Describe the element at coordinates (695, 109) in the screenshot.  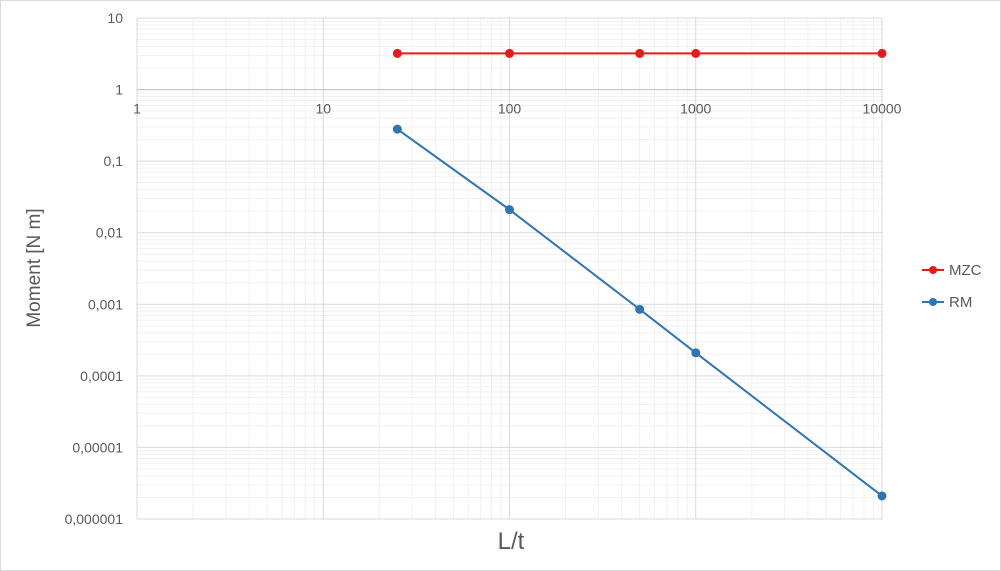
I see `x-tick-label: 1000` at that location.